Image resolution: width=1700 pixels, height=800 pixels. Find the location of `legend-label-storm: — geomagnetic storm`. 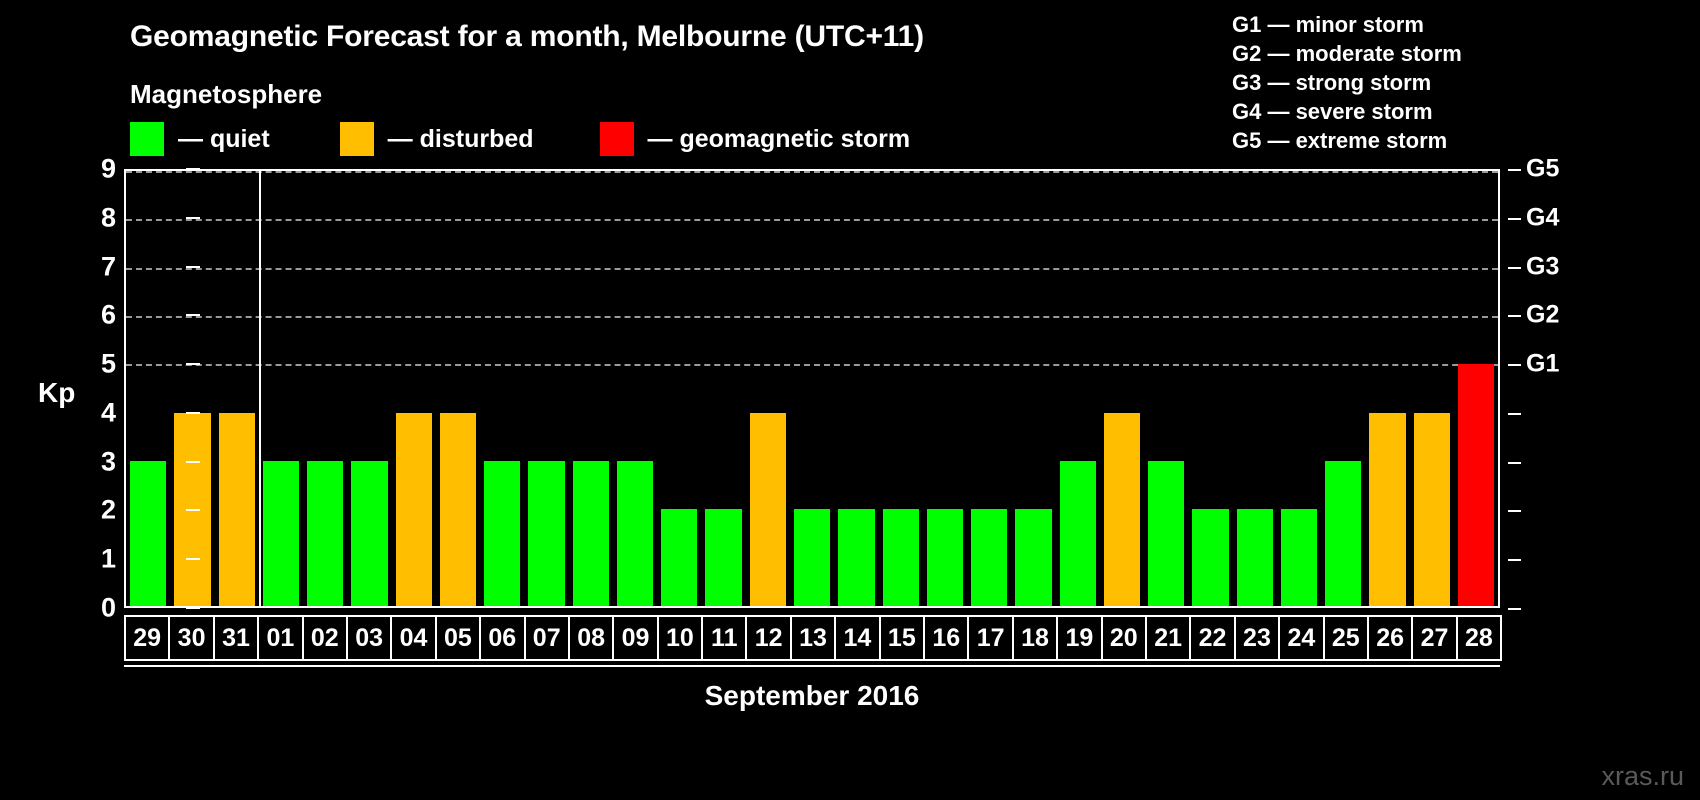

legend-label-storm: — geomagnetic storm is located at coordinates (779, 138).